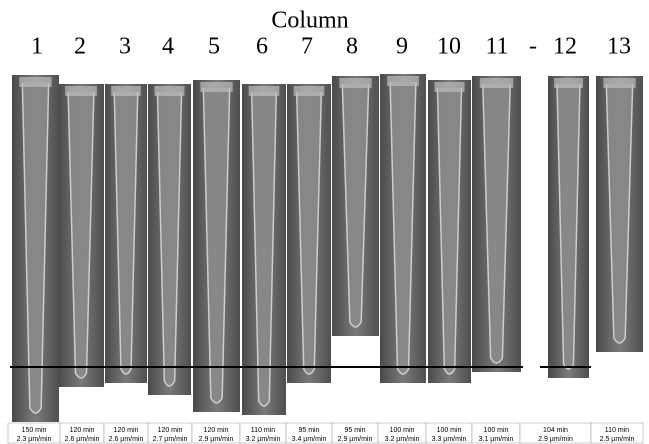 The height and width of the screenshot is (444, 649). I want to click on column-label: 12, so click(565, 47).